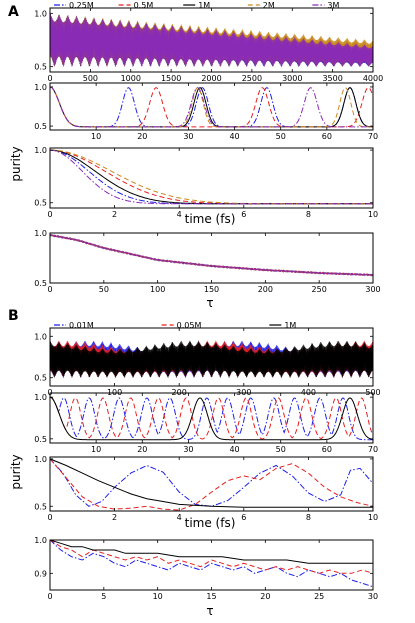 The height and width of the screenshot is (623, 415). Describe the element at coordinates (372, 289) in the screenshot. I see `x-tick-label: 300` at that location.